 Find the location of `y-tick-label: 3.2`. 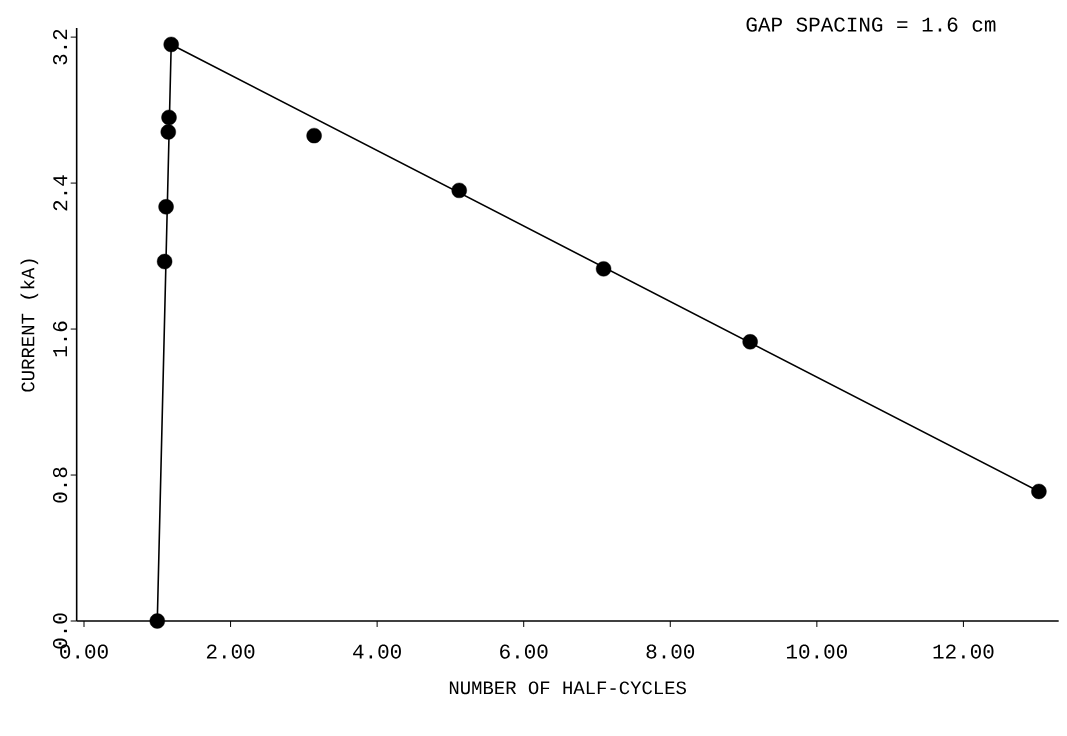

y-tick-label: 3.2 is located at coordinates (60, 47).